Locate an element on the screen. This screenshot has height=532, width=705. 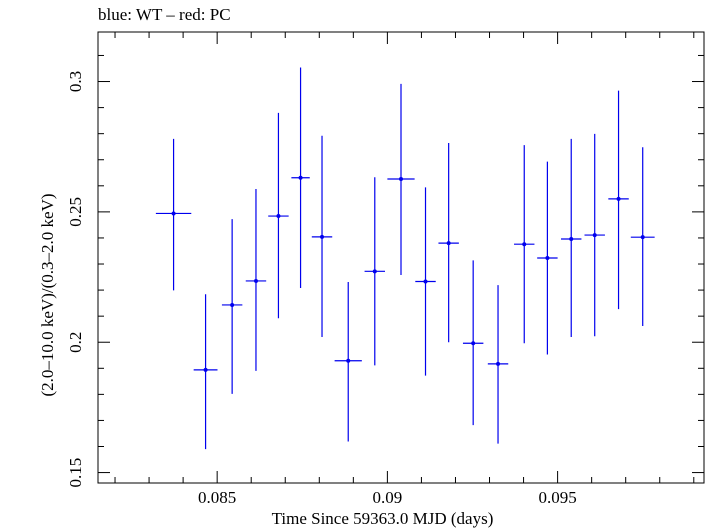
y-tick-label: 0.2 is located at coordinates (75, 342).